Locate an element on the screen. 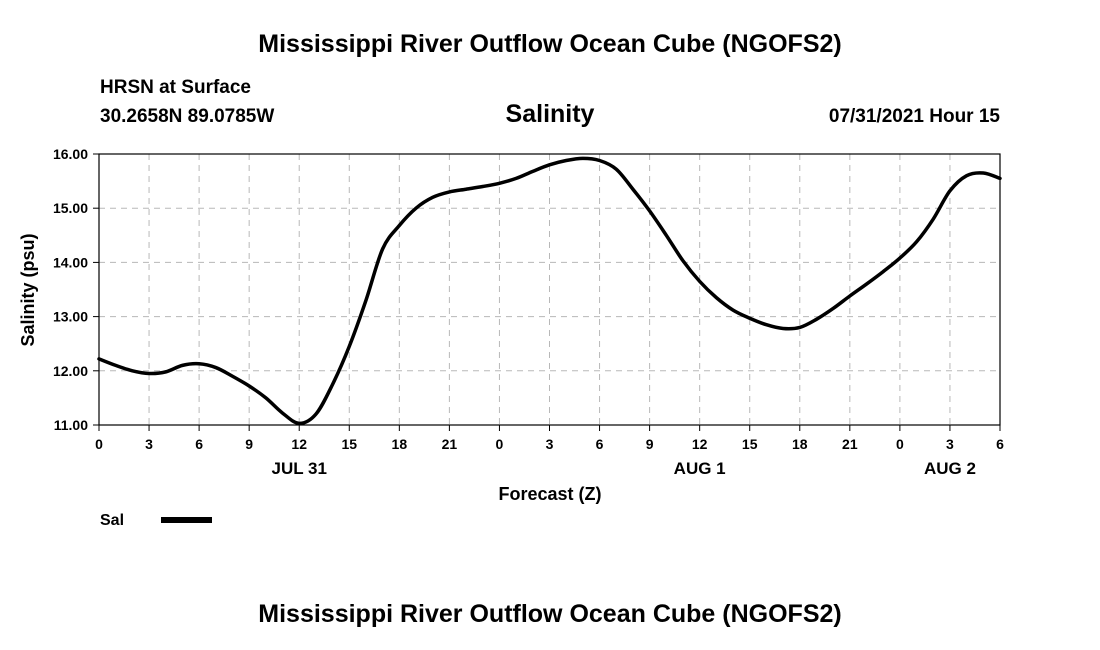 This screenshot has width=1100, height=650. day-labels: JUL 31 AUG 1 AUG 2 is located at coordinates (623, 468).